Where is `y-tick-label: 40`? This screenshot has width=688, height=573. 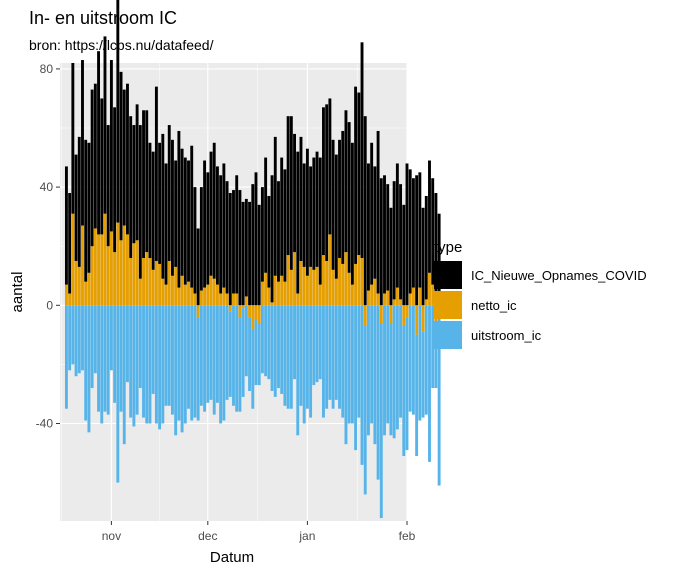
y-tick-label: 40 is located at coordinates (47, 187).